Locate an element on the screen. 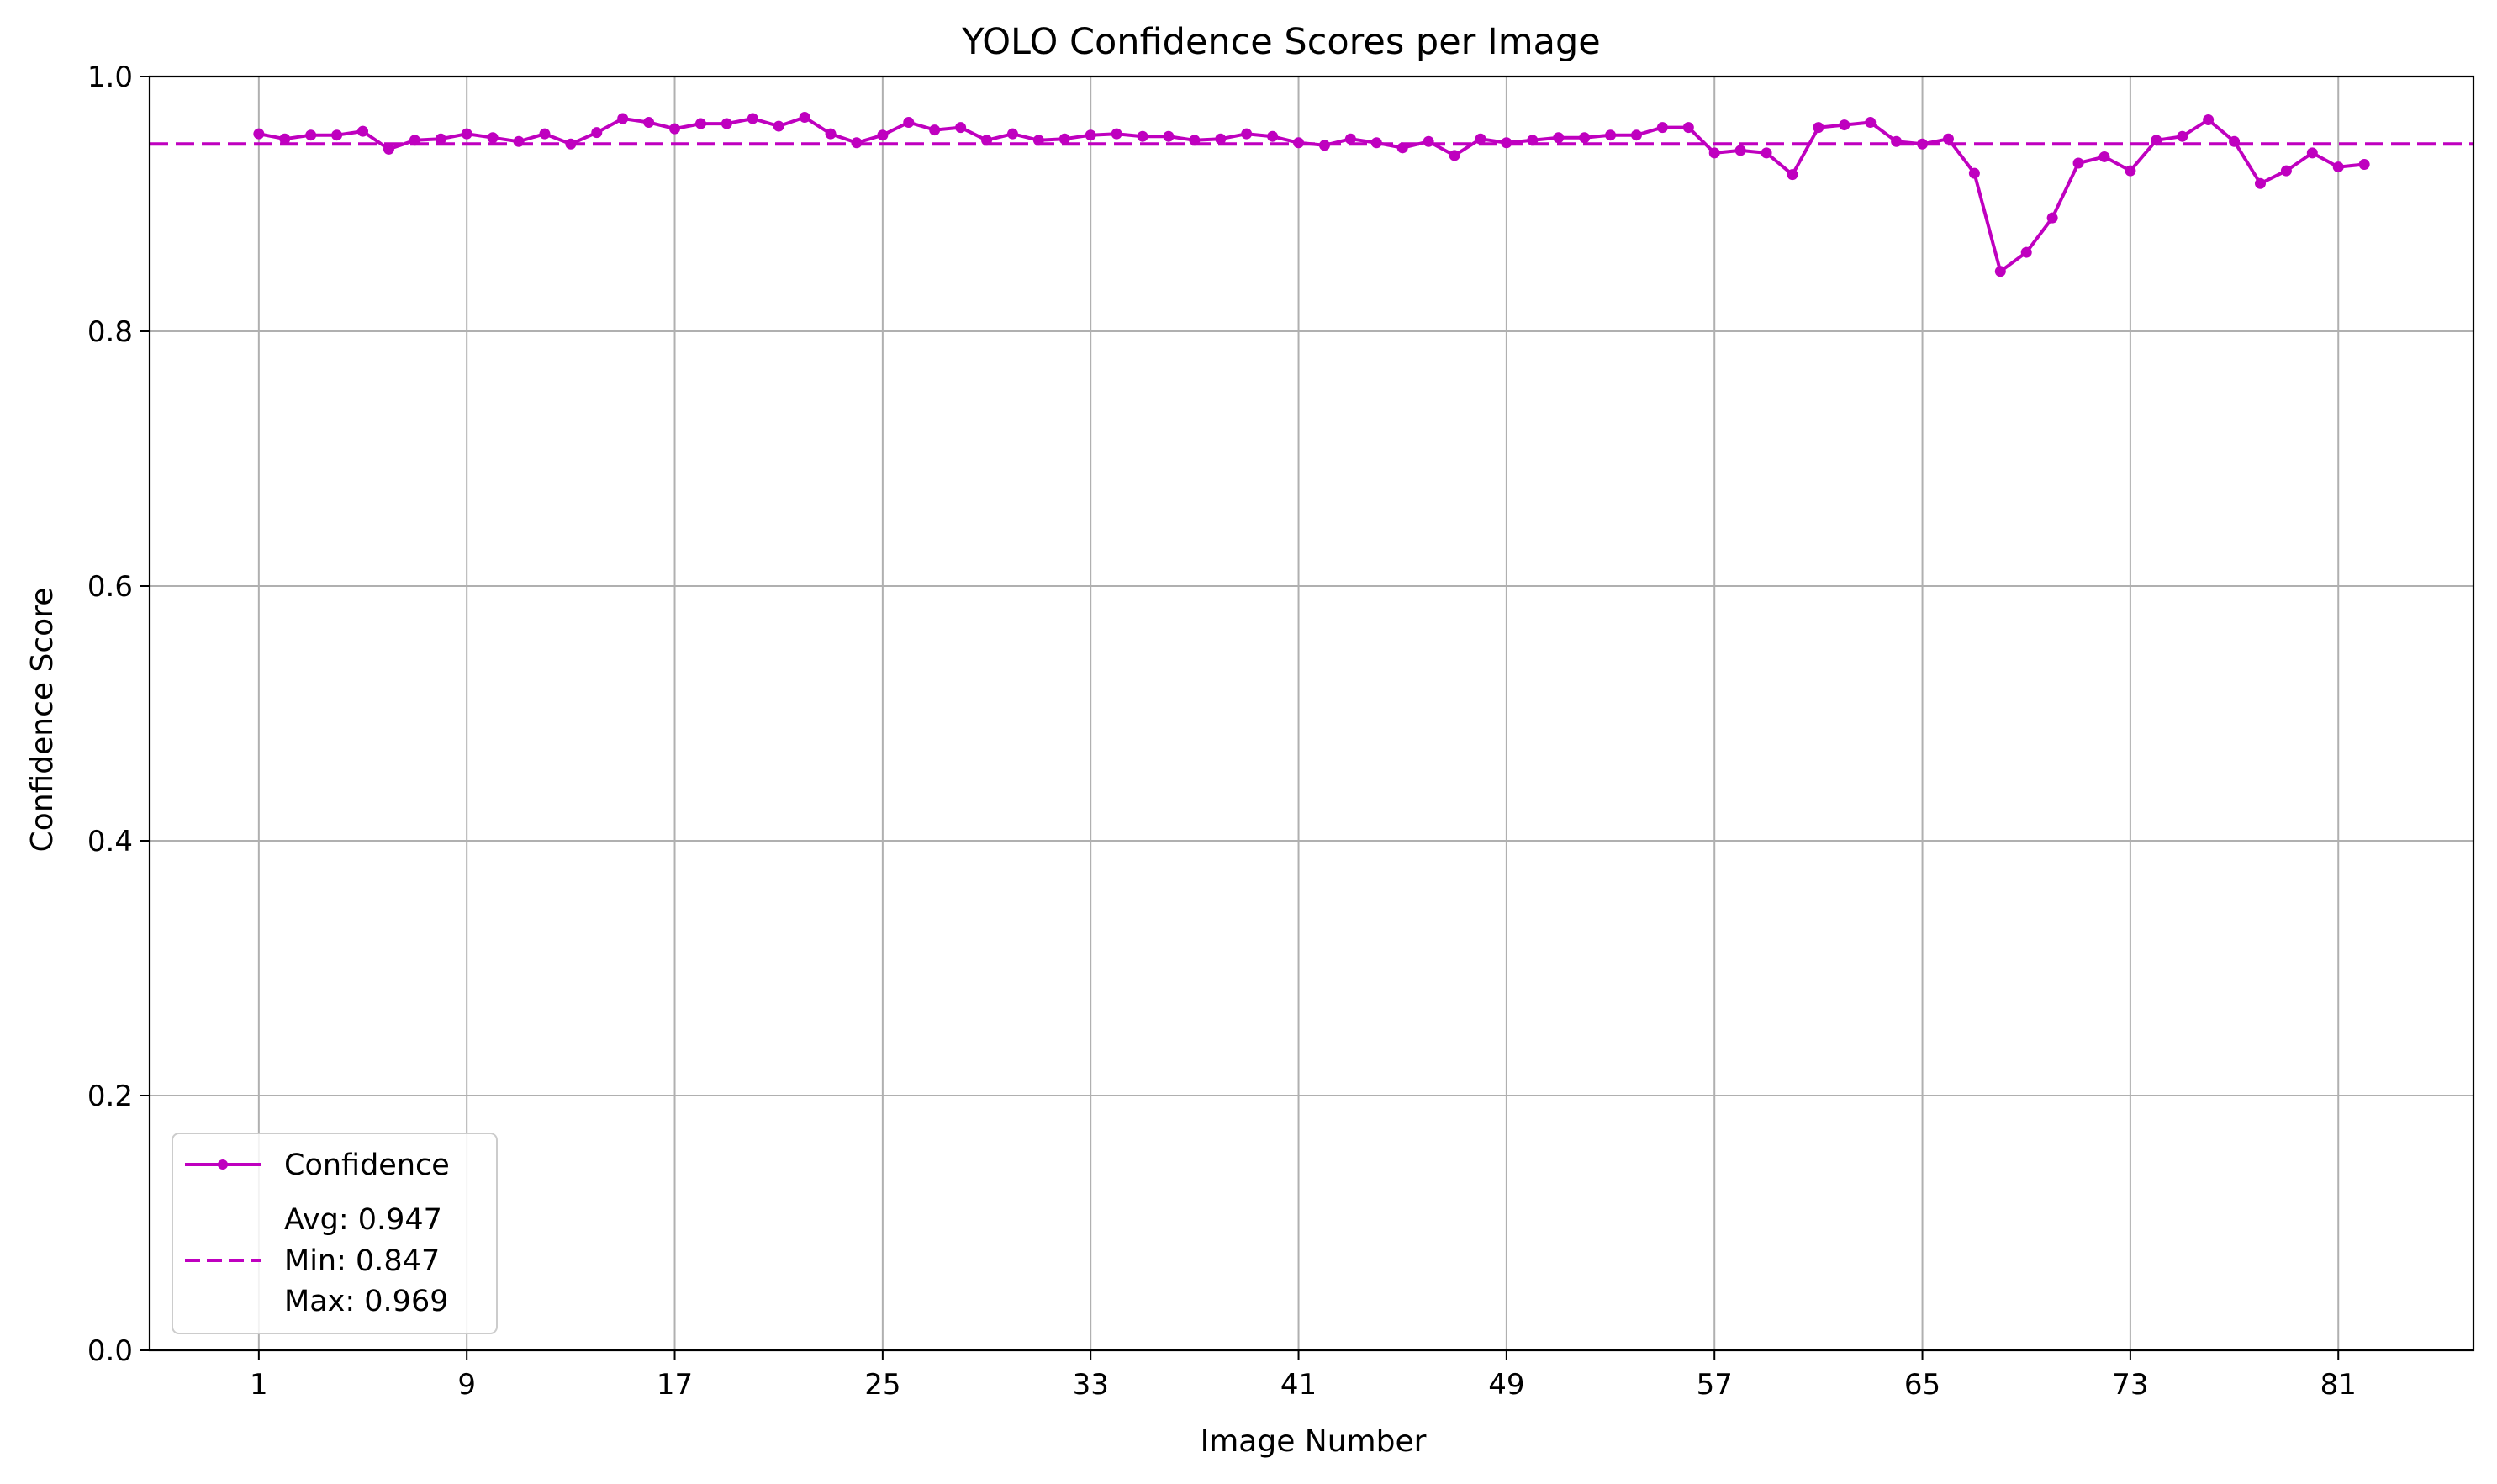 The height and width of the screenshot is (1484, 2497). x-axis-label: Image Number is located at coordinates (1314, 1441).